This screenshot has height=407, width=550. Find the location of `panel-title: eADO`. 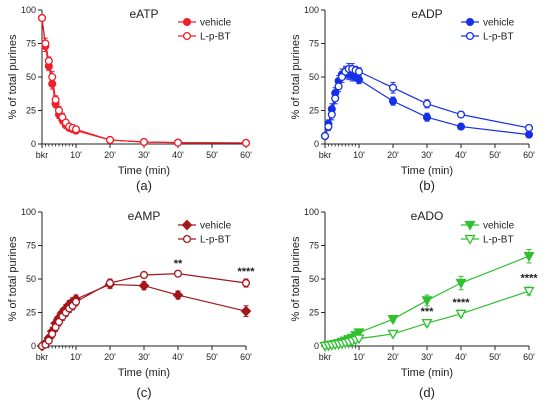

panel-title: eADO is located at coordinates (427, 216).